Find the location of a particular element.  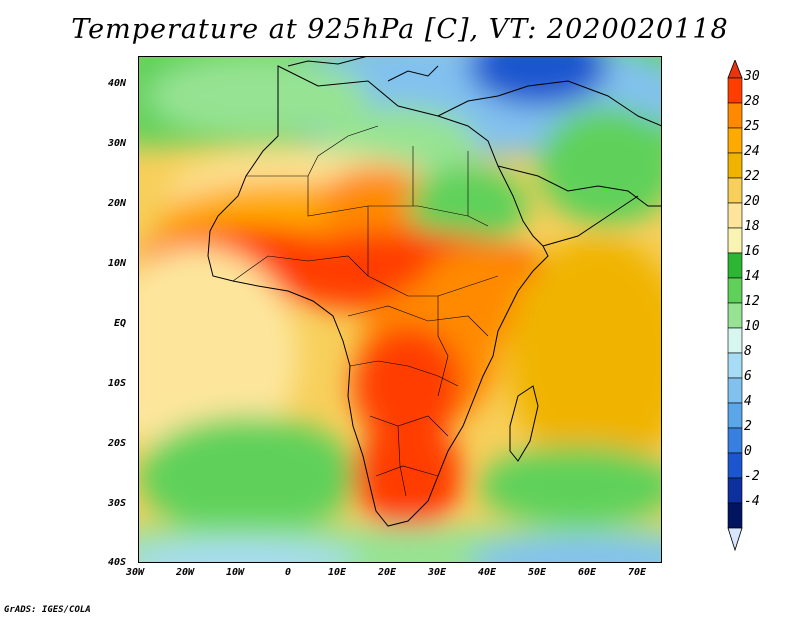

y-tick-eq: EQ is located at coordinates (120, 323).